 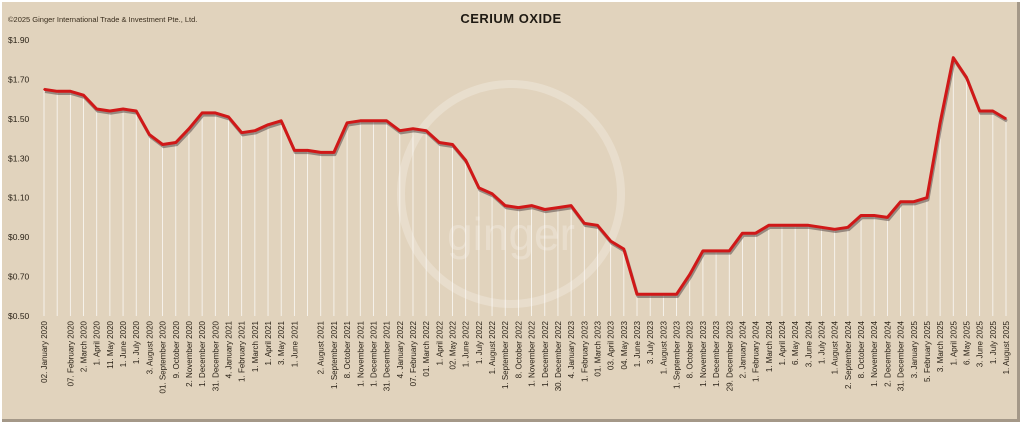 I want to click on x-tick-label: 2. August 2021, so click(x=321, y=347).